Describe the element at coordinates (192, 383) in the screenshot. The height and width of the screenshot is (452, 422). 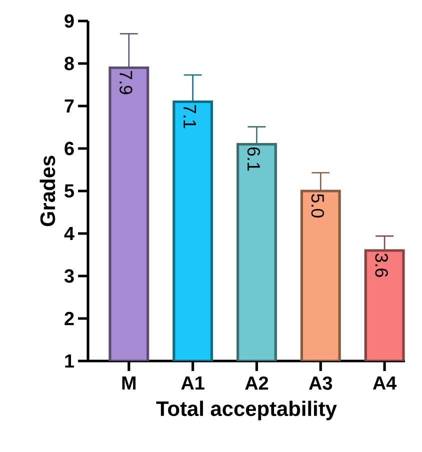
I see `x-tick-label: A1` at that location.